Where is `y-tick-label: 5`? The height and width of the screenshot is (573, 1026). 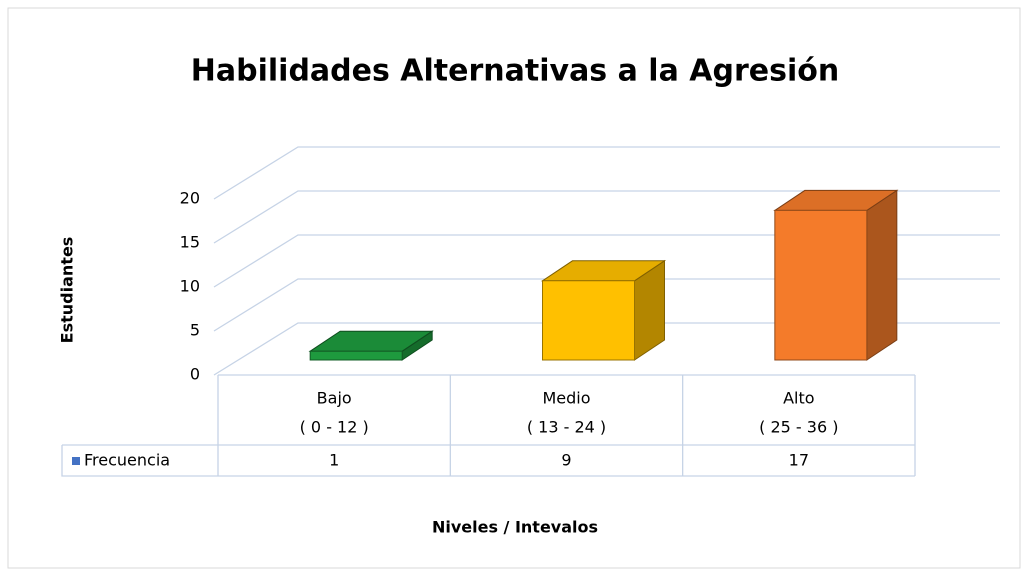
y-tick-label: 5 is located at coordinates (195, 330).